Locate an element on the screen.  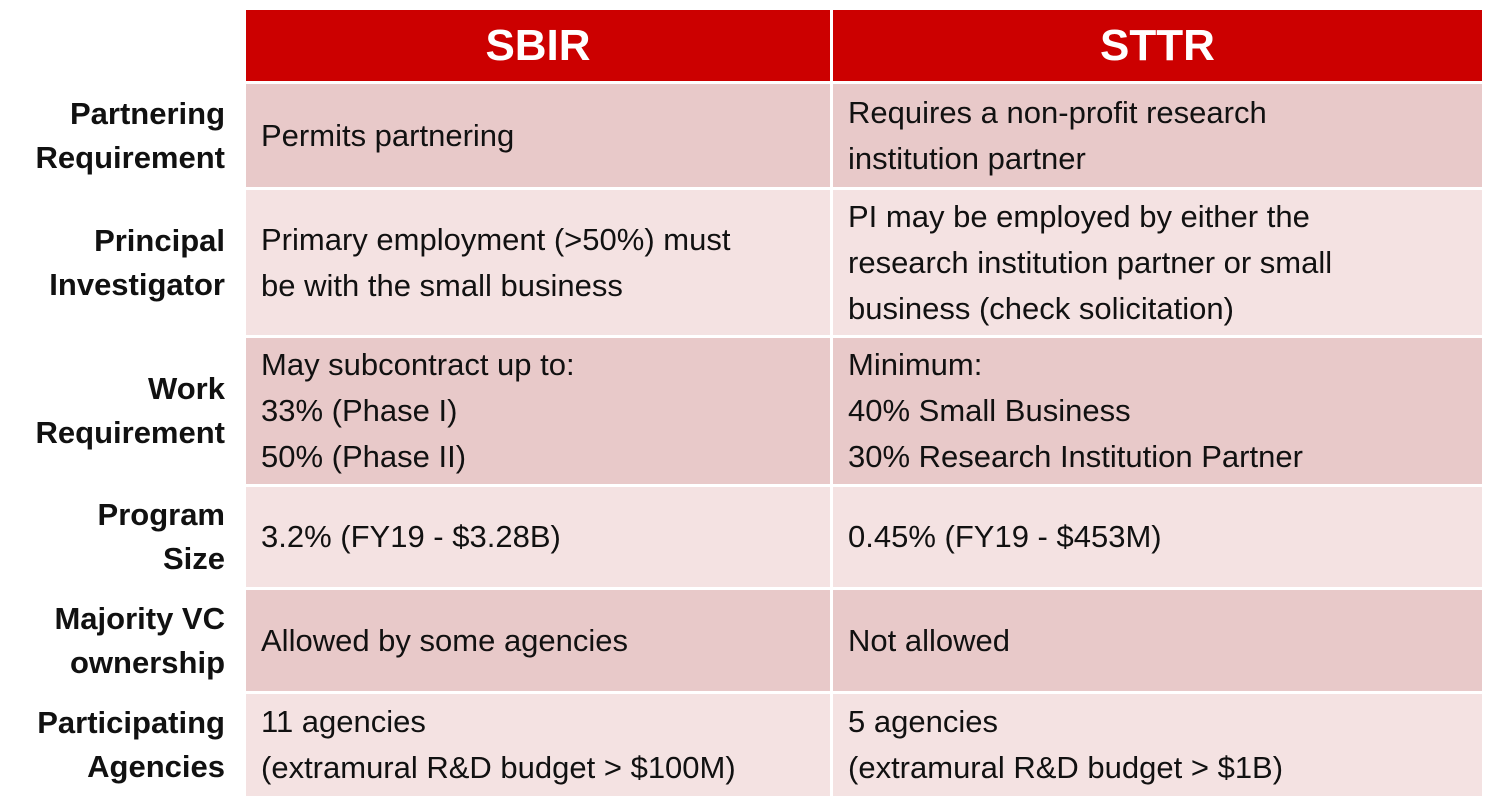
header-sbir: SBIR is located at coordinates (539, 47).